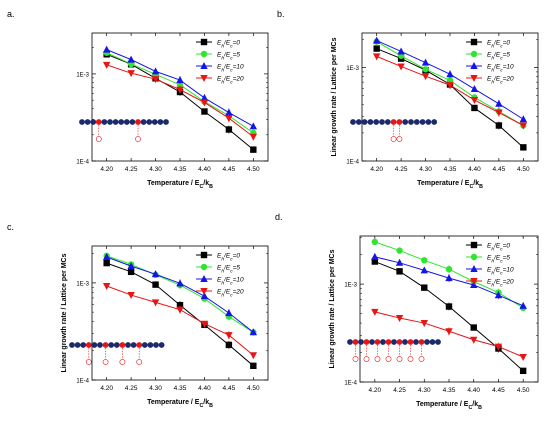 This screenshot has width=550, height=427. I want to click on panel-label-c: c., so click(10, 227).